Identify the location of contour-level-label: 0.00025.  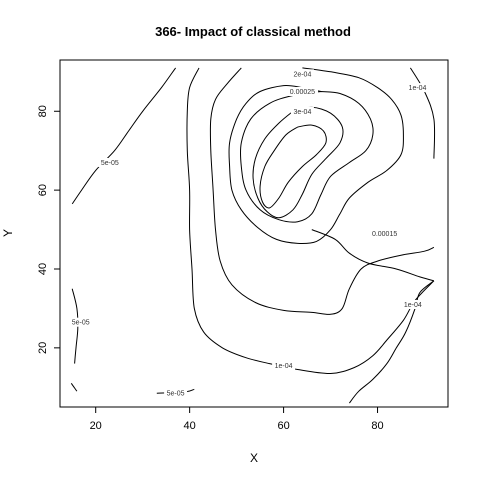
(302, 92).